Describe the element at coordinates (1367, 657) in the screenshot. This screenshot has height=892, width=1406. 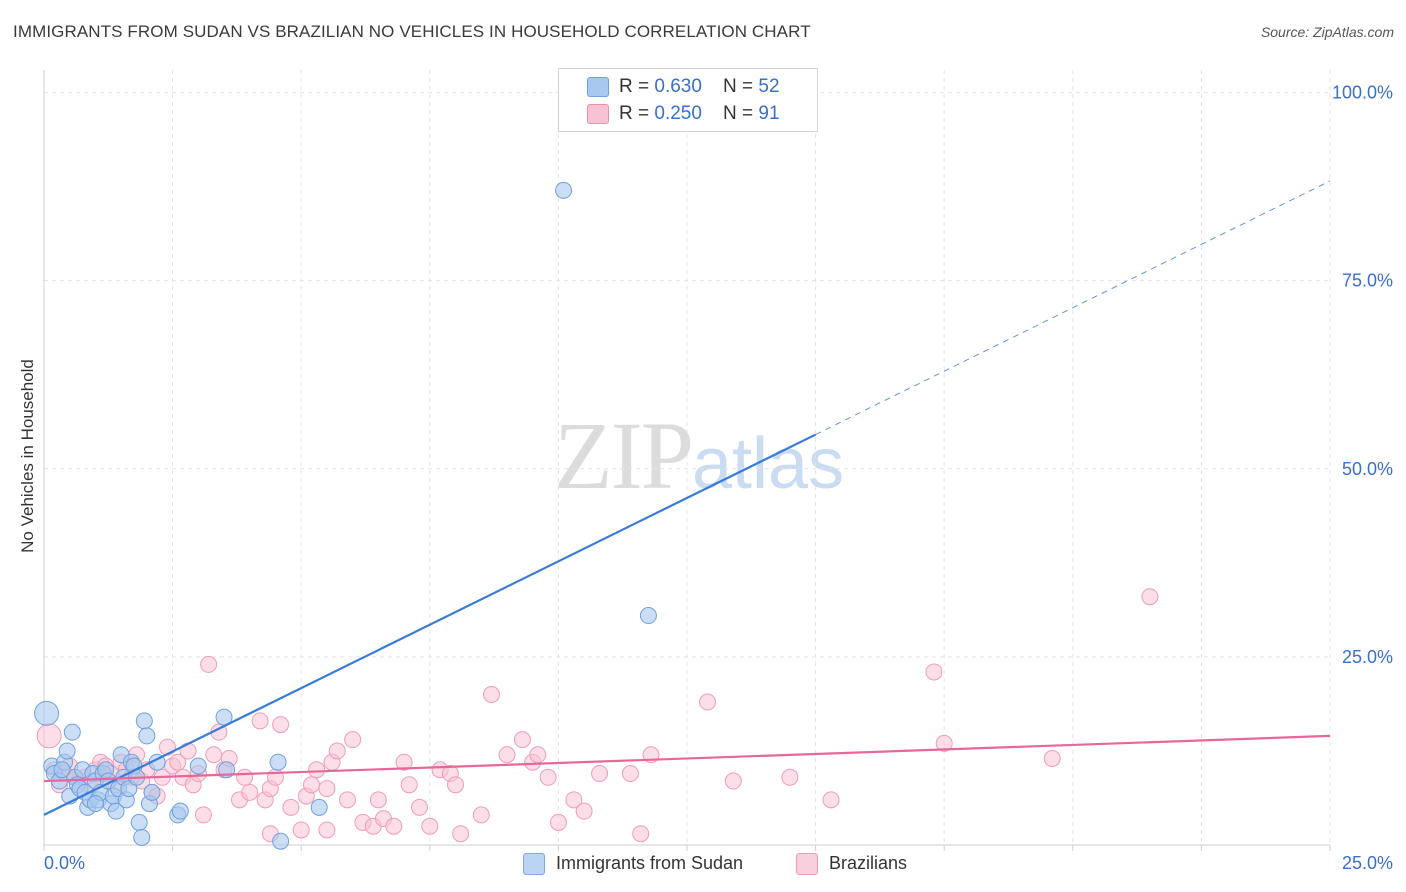
I see `y-tick-label: 25.0%` at that location.